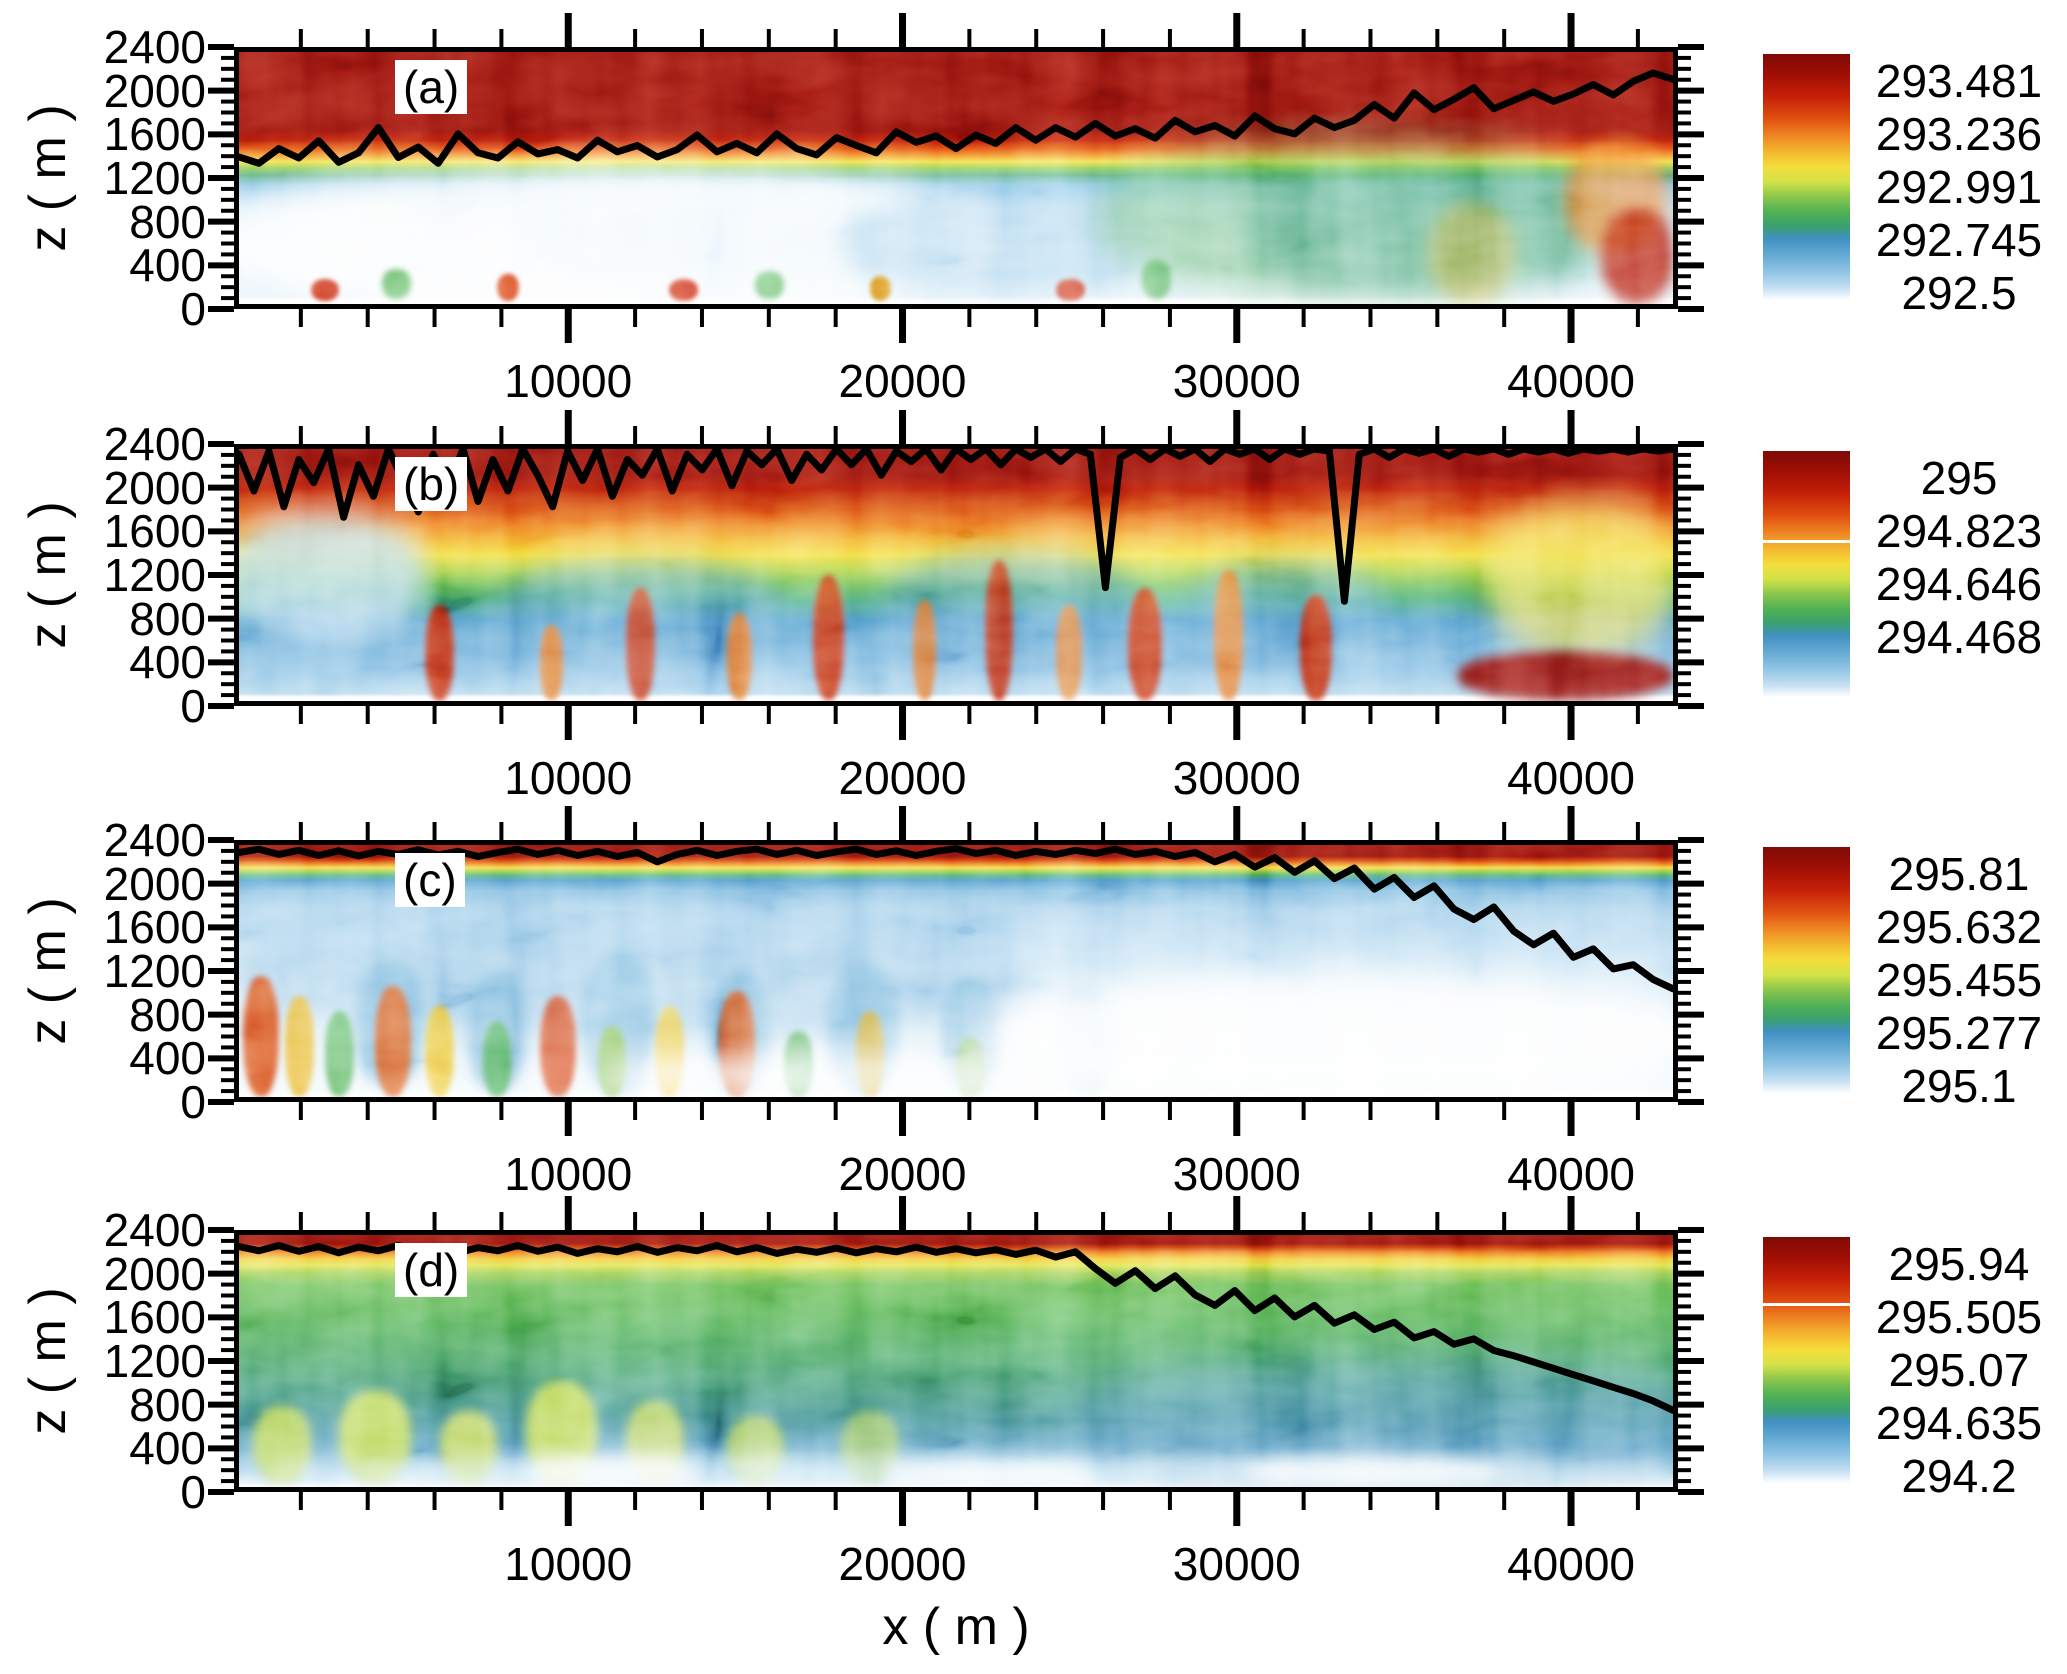  What do you see at coordinates (1959, 1086) in the screenshot?
I see `colorbar-tick-label: 295.1` at bounding box center [1959, 1086].